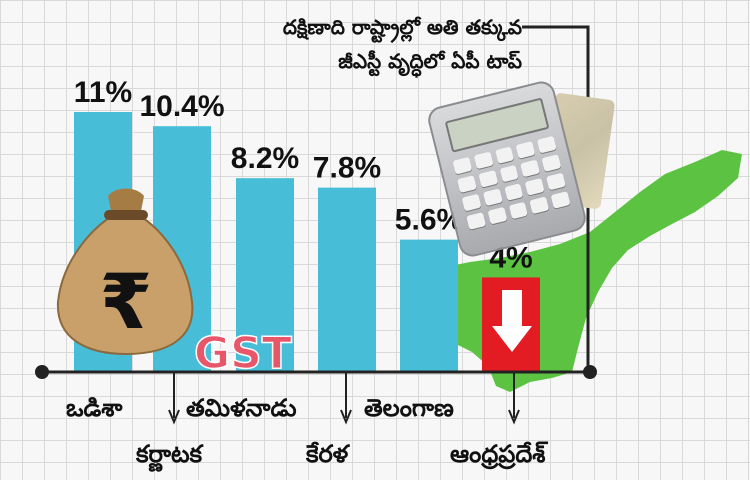 This screenshot has width=750, height=480. What do you see at coordinates (512, 321) in the screenshot?
I see `down-arrow-icon` at bounding box center [512, 321].